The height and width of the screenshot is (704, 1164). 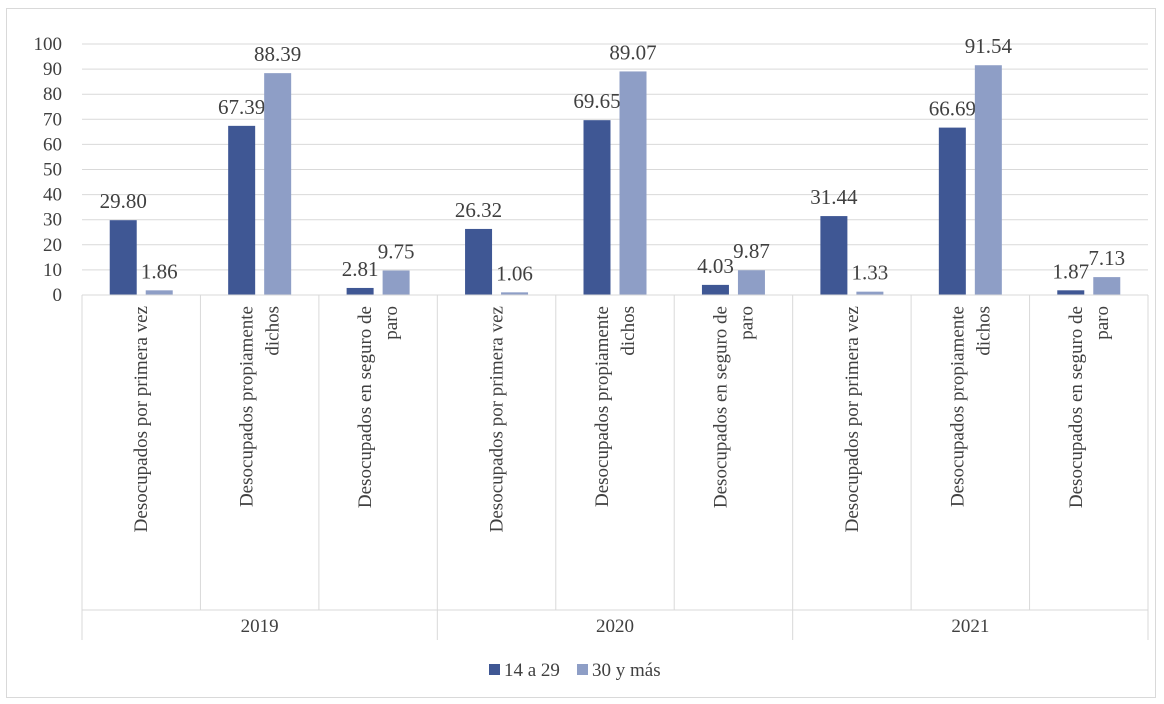 I want to click on data-label: 67.39, so click(x=241, y=107).